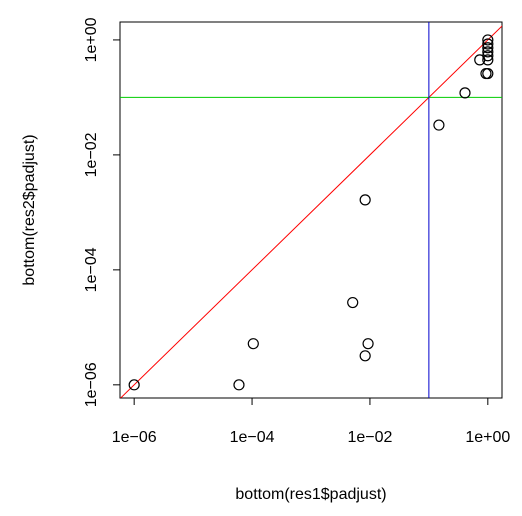 The image size is (522, 516). Describe the element at coordinates (134, 437) in the screenshot. I see `x-tick-label: 1e−06` at that location.